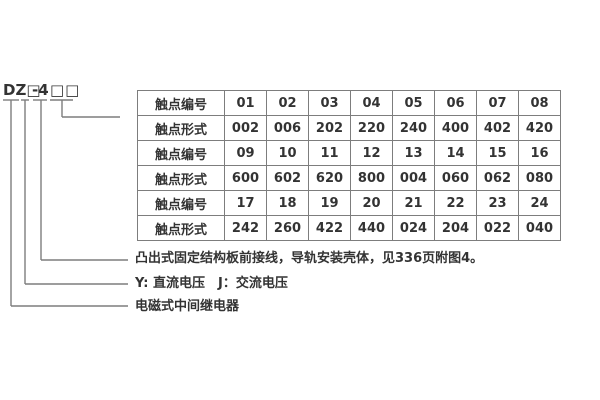 This screenshot has height=400, width=600. What do you see at coordinates (413, 228) in the screenshot?
I see `table-cell: 024` at bounding box center [413, 228].